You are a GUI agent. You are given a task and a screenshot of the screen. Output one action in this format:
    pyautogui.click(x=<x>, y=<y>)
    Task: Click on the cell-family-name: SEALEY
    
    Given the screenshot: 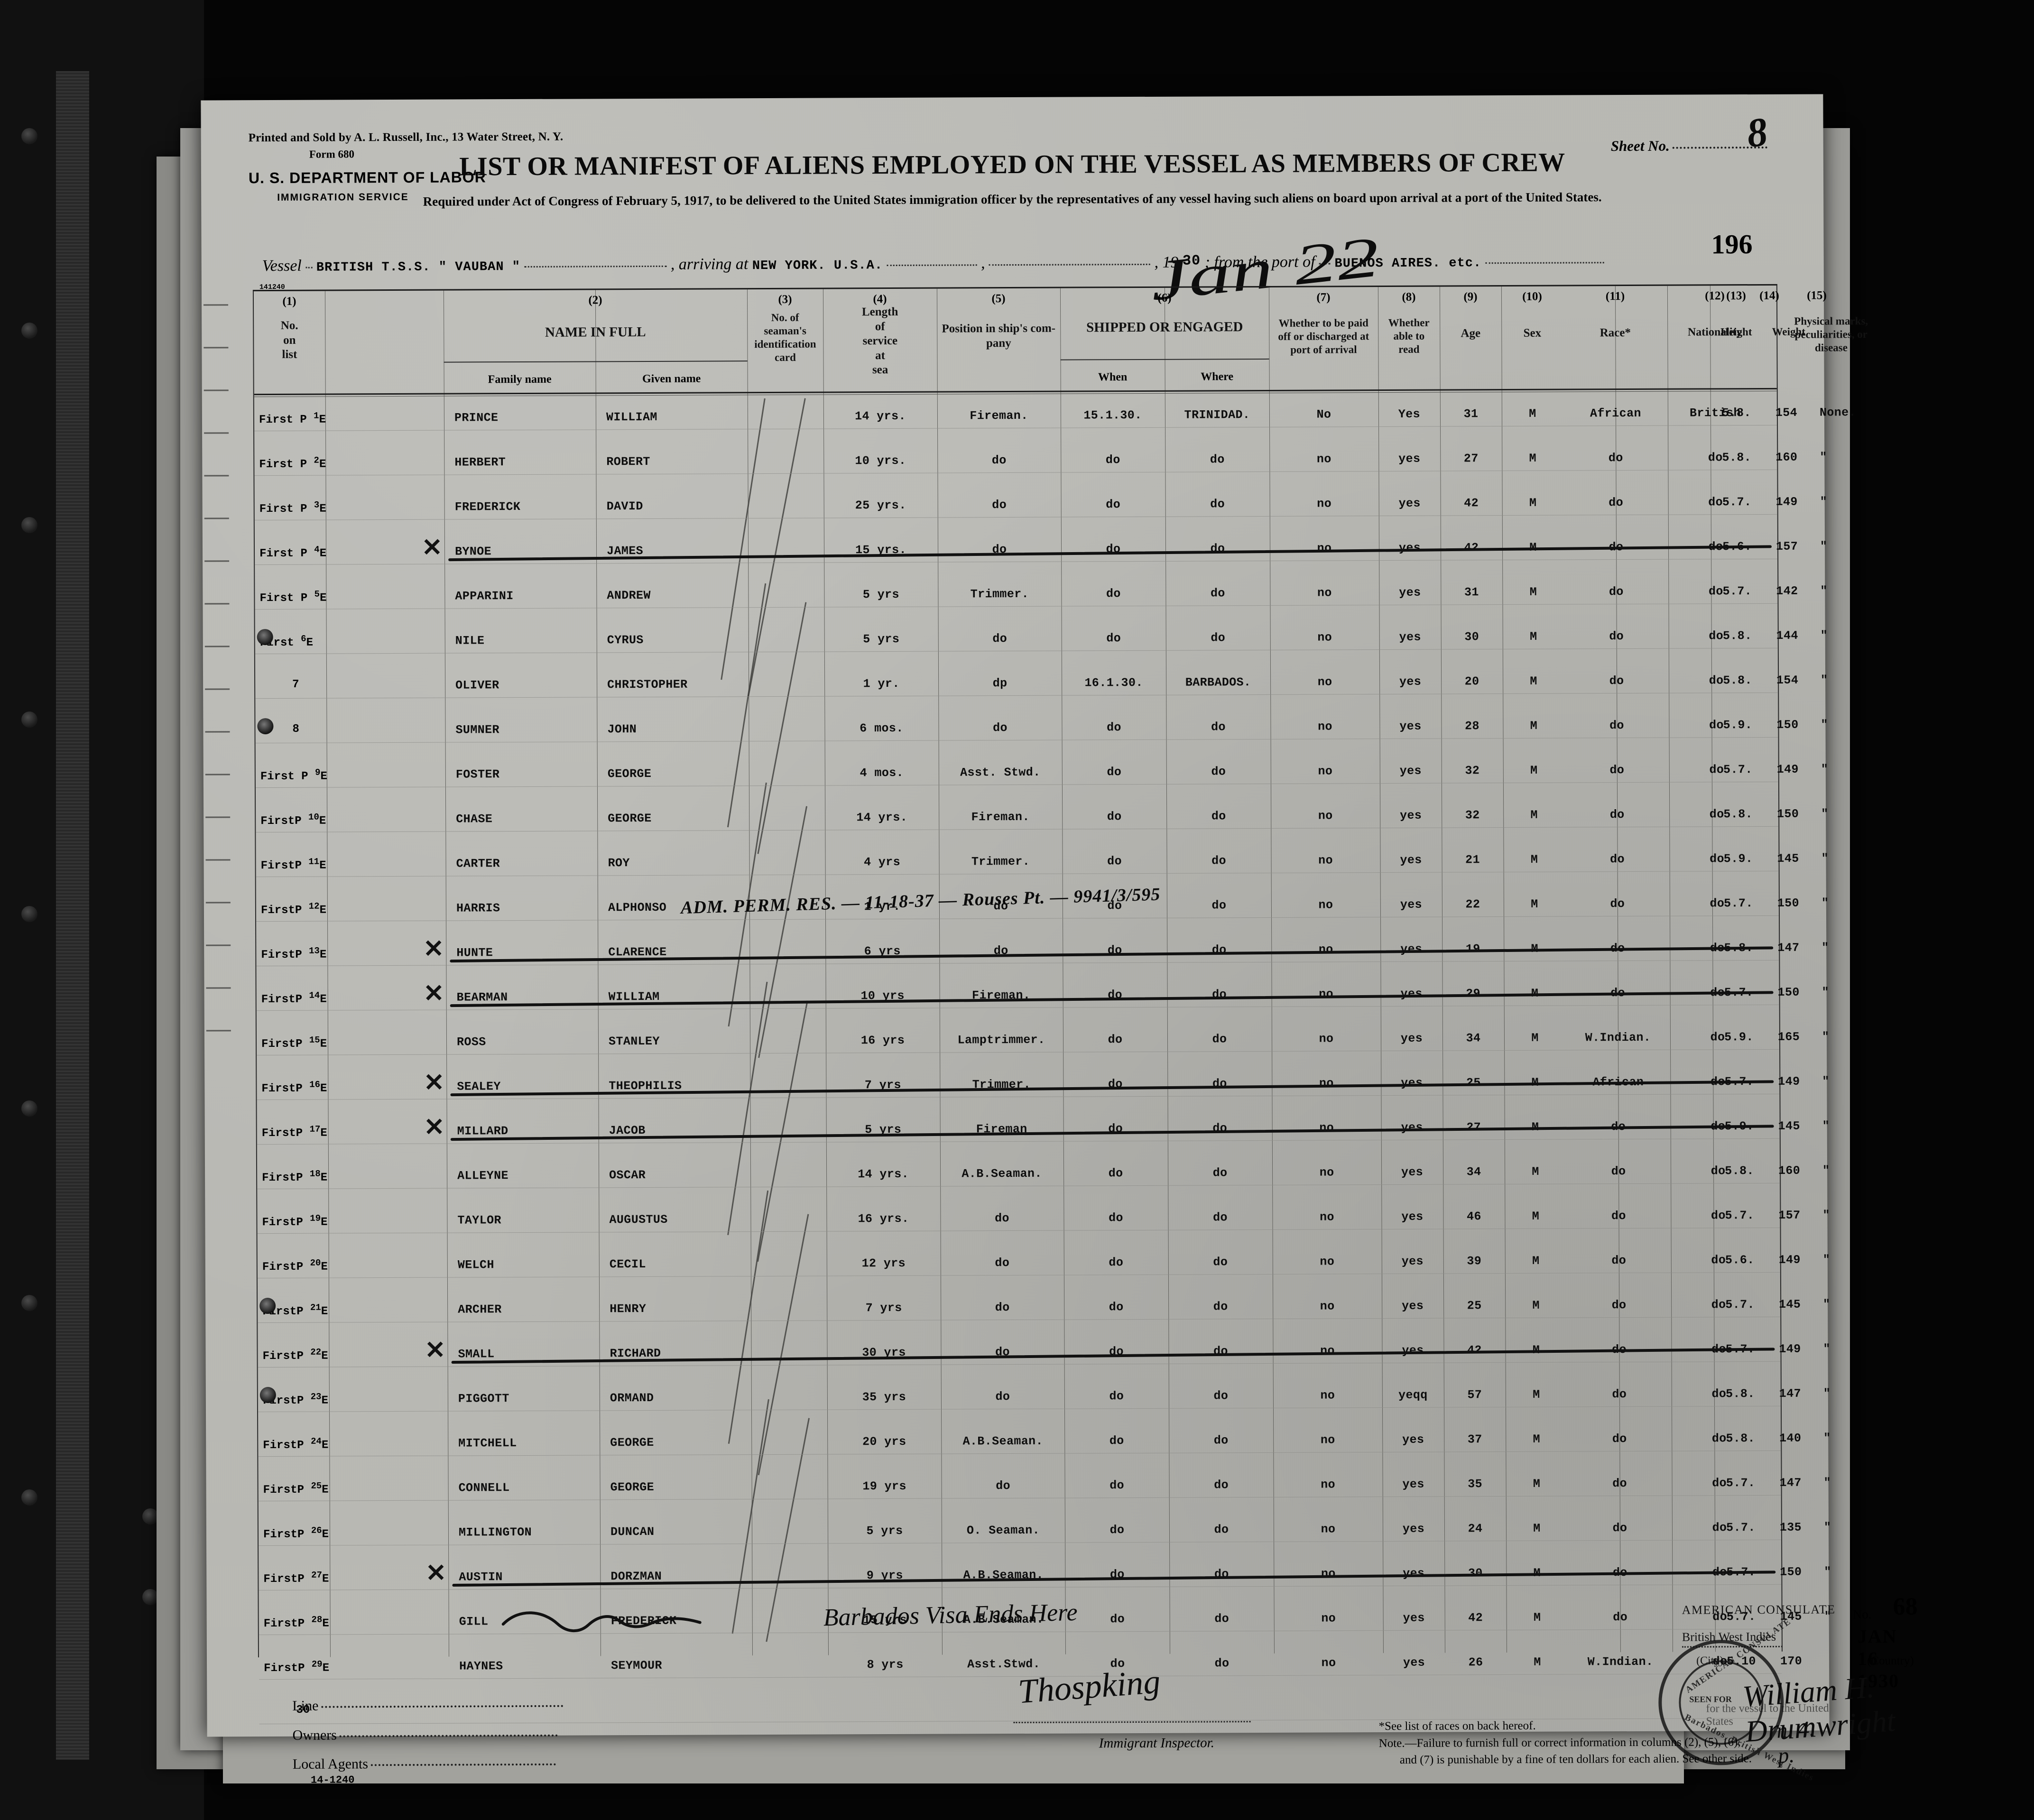 What is the action you would take?
    pyautogui.click(x=479, y=1087)
    